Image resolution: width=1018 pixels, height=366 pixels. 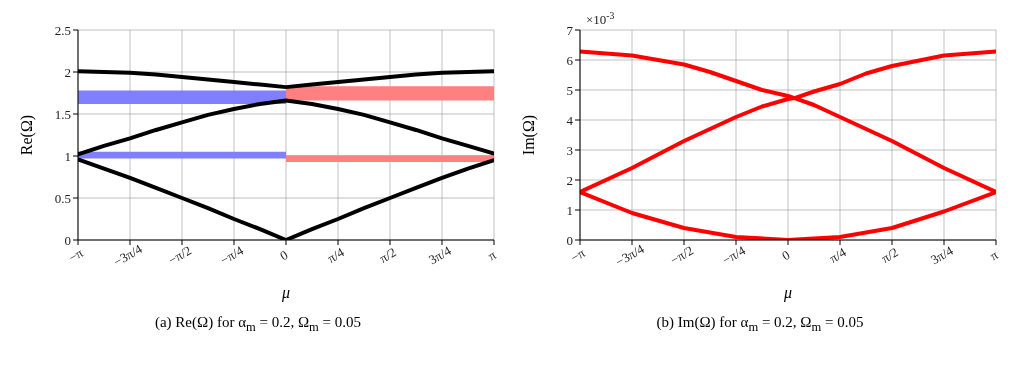 What do you see at coordinates (760, 324) in the screenshot?
I see `text: (b) Im(Ω) for α$_{m}$ = 0.2, Ω$_{m}$ = 0.05` at bounding box center [760, 324].